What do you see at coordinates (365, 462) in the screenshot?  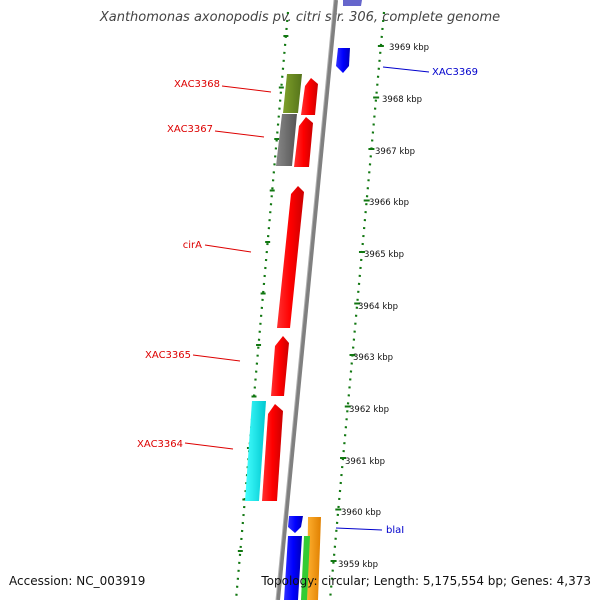 I see `scale-label: 3961 kbp` at bounding box center [365, 462].